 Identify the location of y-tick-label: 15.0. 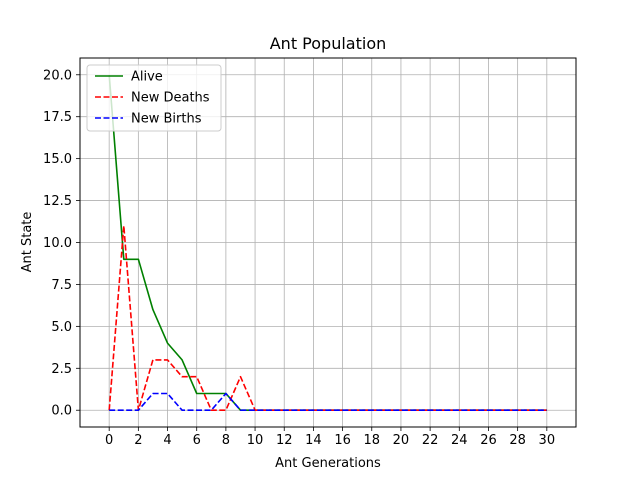
(57, 159).